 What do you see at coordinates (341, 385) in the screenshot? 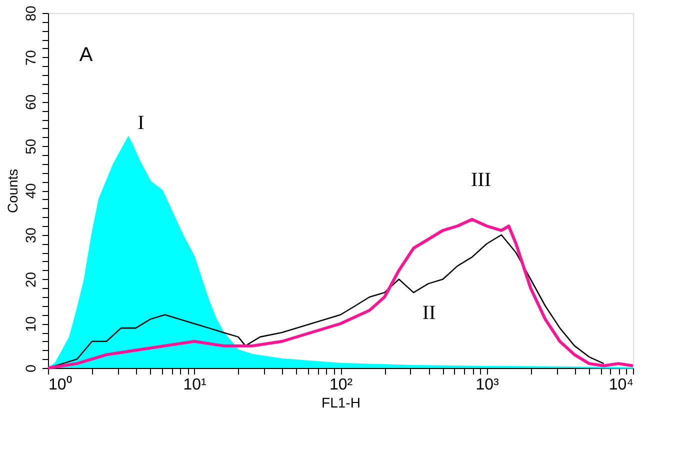
I see `x-tick-label: 10²` at bounding box center [341, 385].